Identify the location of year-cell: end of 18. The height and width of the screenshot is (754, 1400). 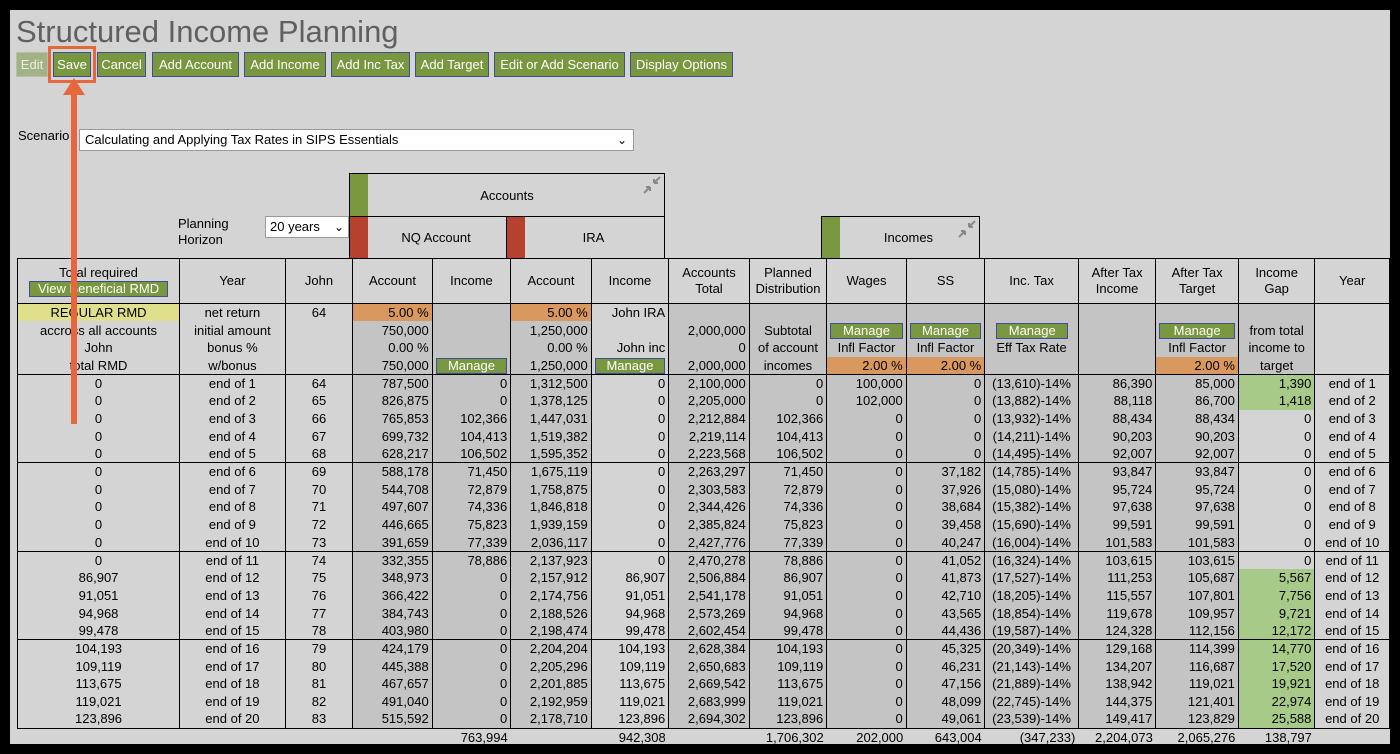
(232, 683).